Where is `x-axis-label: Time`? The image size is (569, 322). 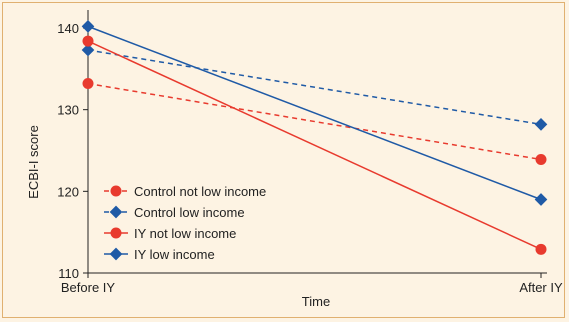
x-axis-label: Time is located at coordinates (316, 301).